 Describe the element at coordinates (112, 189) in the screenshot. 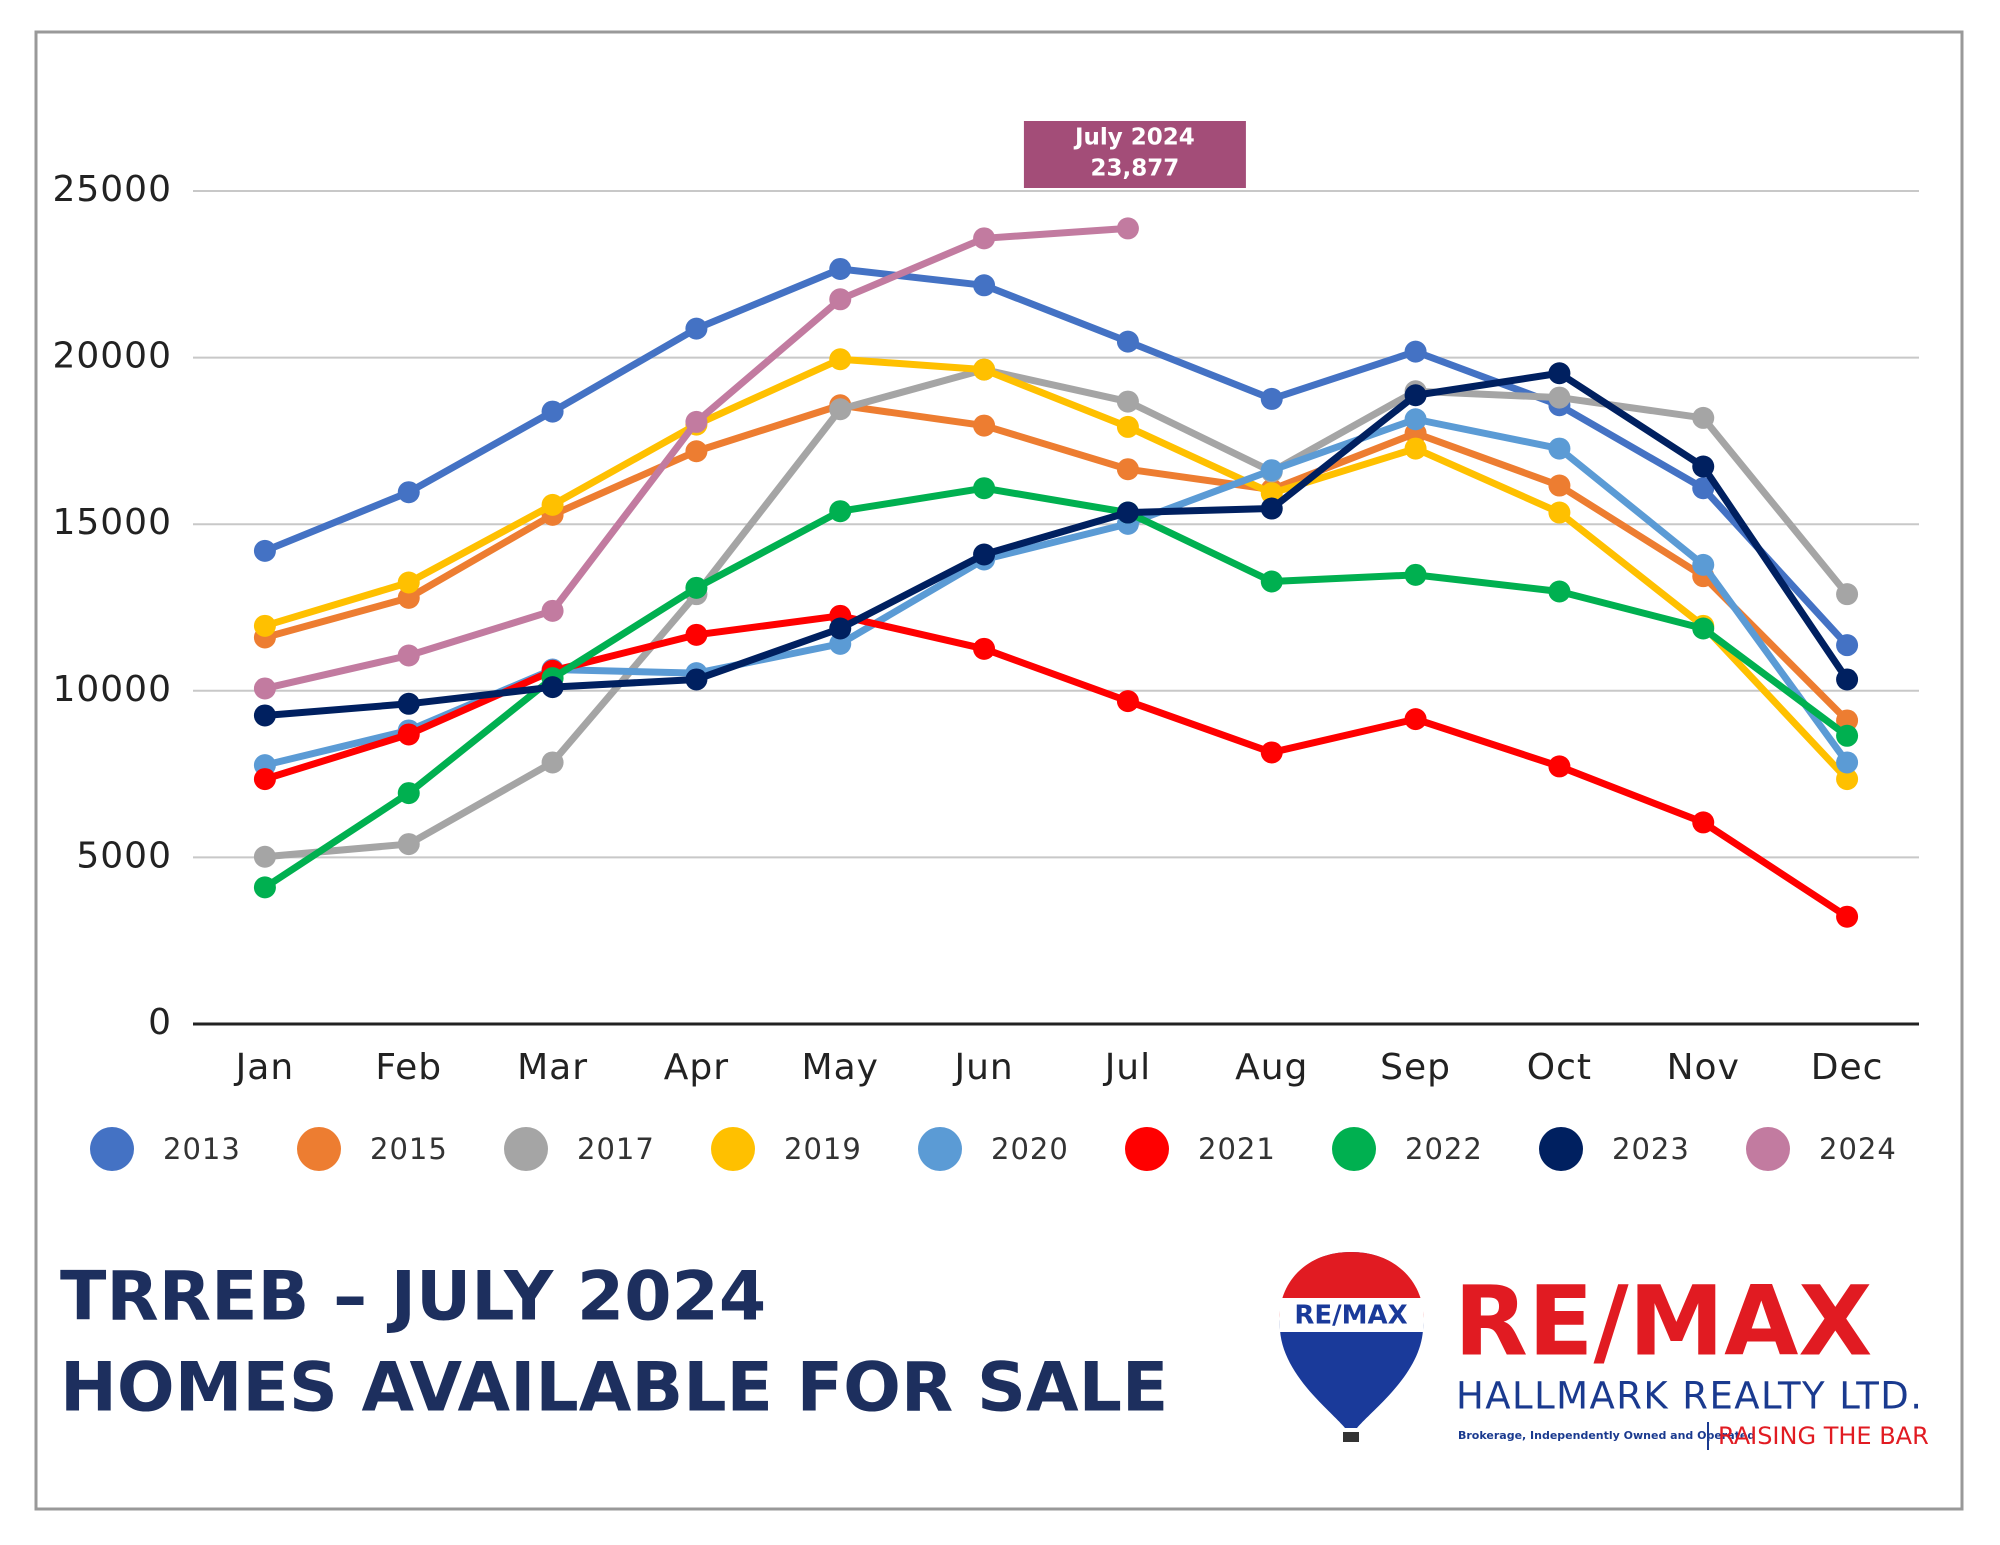

I see `y-tick-label: 25000` at that location.